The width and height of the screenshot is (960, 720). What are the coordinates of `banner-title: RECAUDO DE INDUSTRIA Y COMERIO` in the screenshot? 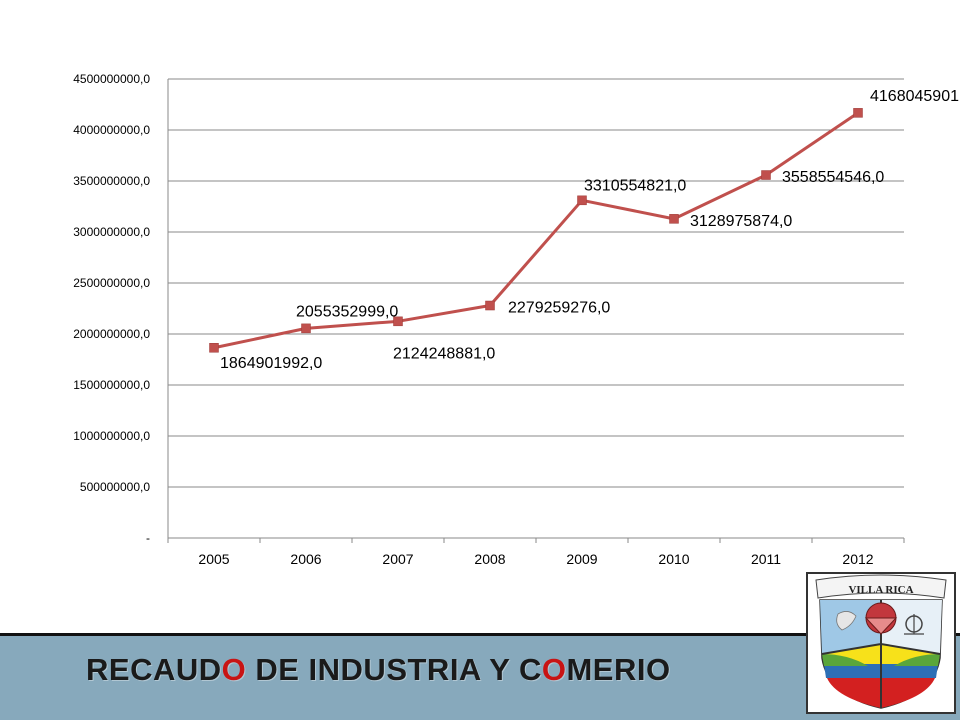 It's located at (378, 670).